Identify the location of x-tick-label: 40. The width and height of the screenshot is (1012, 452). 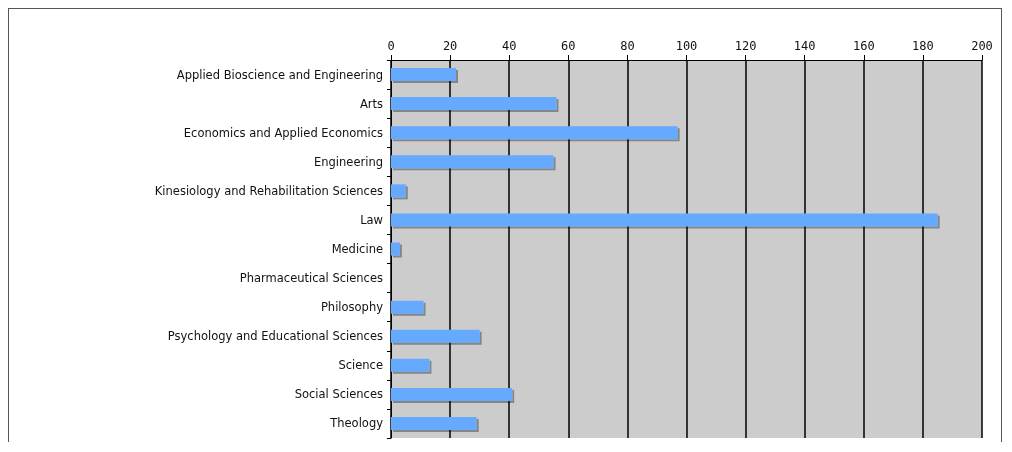
(509, 46).